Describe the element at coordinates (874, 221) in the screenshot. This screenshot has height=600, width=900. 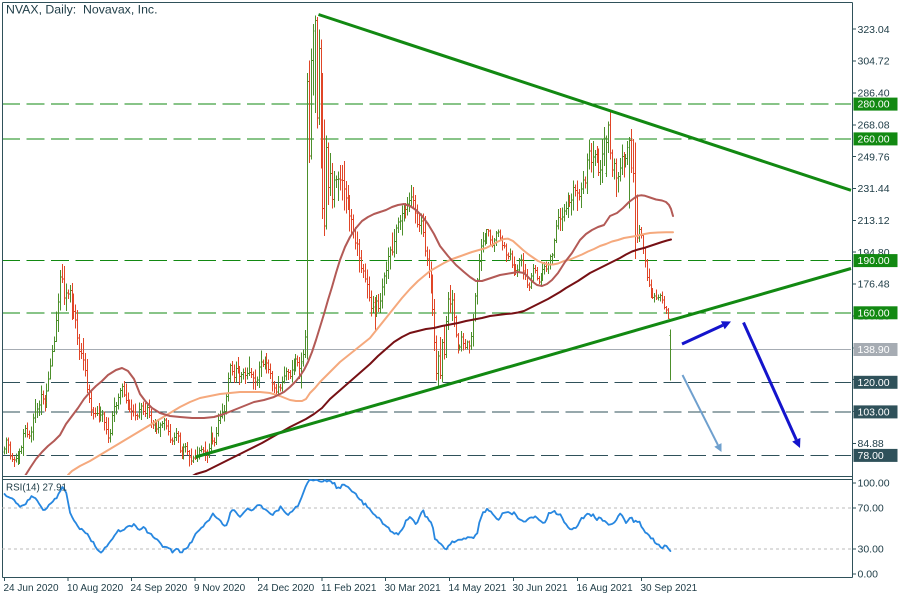
I see `svg-text: 213.12` at that location.